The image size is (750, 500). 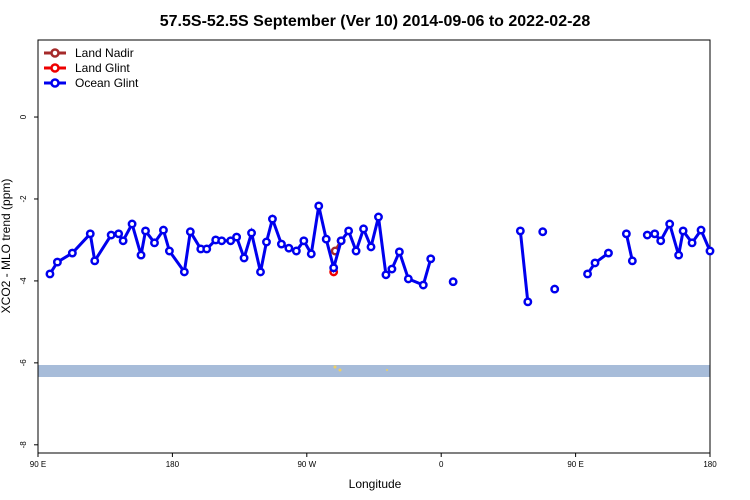 I want to click on legend-label: Land Glint, so click(x=102, y=68).